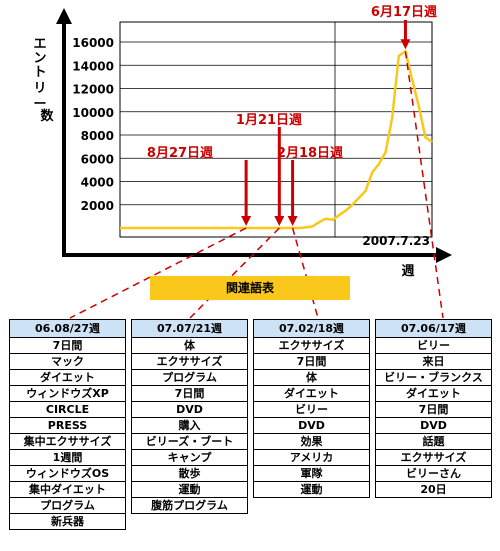 This screenshot has width=500, height=551. Describe the element at coordinates (67, 473) in the screenshot. I see `keyword-cell: ウィンドウズOS` at that location.